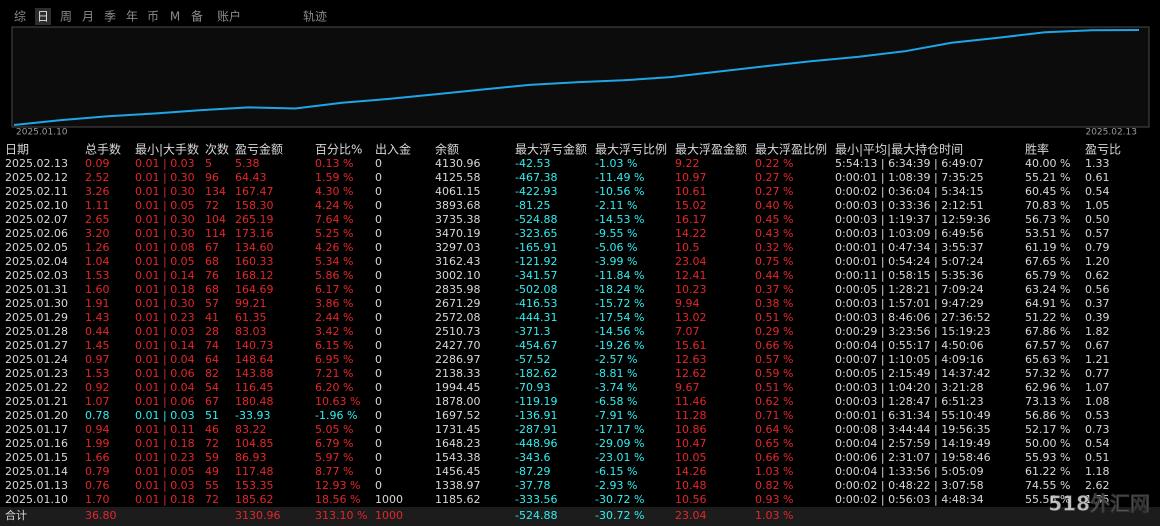 Image resolution: width=1160 pixels, height=526 pixels. Describe the element at coordinates (774, 373) in the screenshot. I see `table-cell: 0.59 %` at that location.